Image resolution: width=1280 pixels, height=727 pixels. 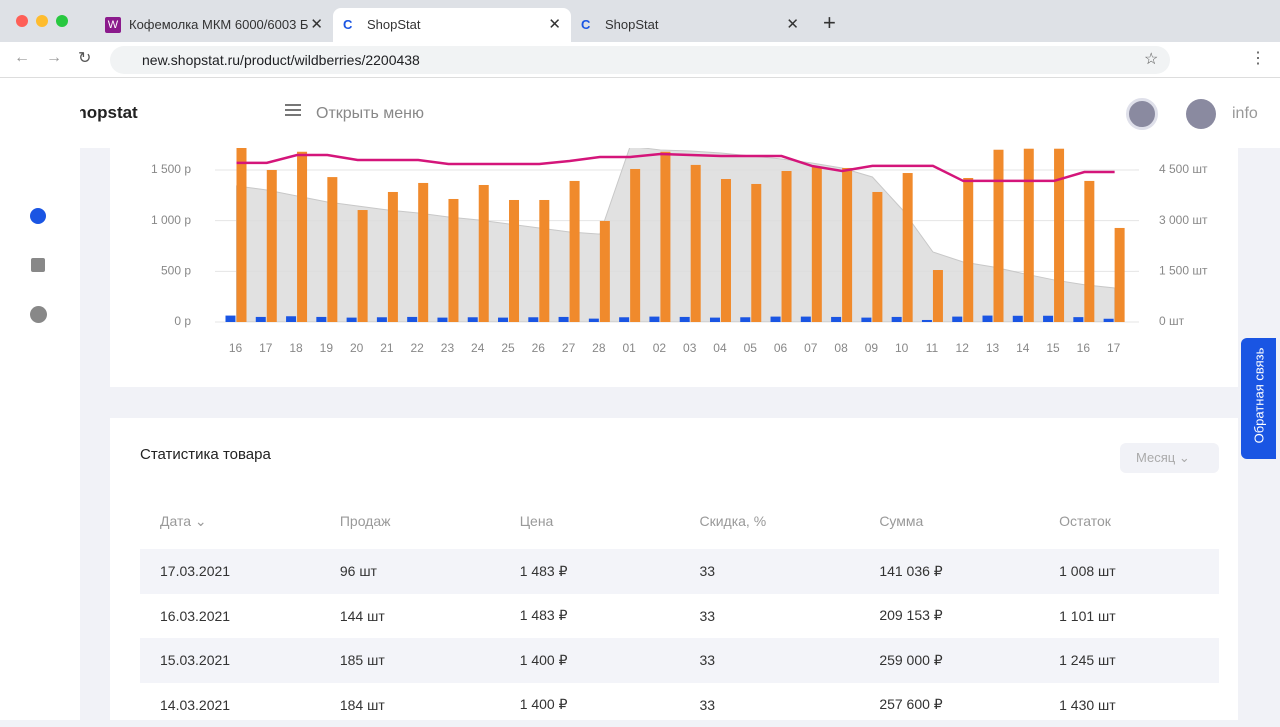 What do you see at coordinates (751, 348) in the screenshot?
I see `x-tick-label: 05` at bounding box center [751, 348].